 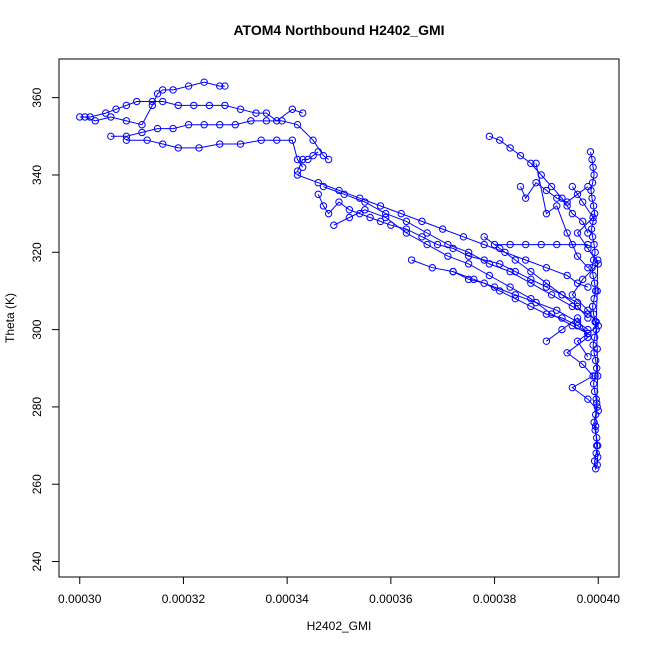 What do you see at coordinates (184, 599) in the screenshot?
I see `x-tick-label: 0.00032` at bounding box center [184, 599].